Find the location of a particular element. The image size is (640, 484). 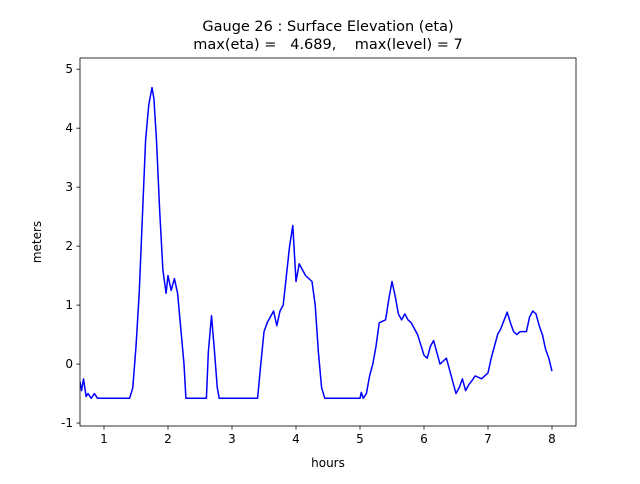

x-tick-label: 8 is located at coordinates (552, 439).